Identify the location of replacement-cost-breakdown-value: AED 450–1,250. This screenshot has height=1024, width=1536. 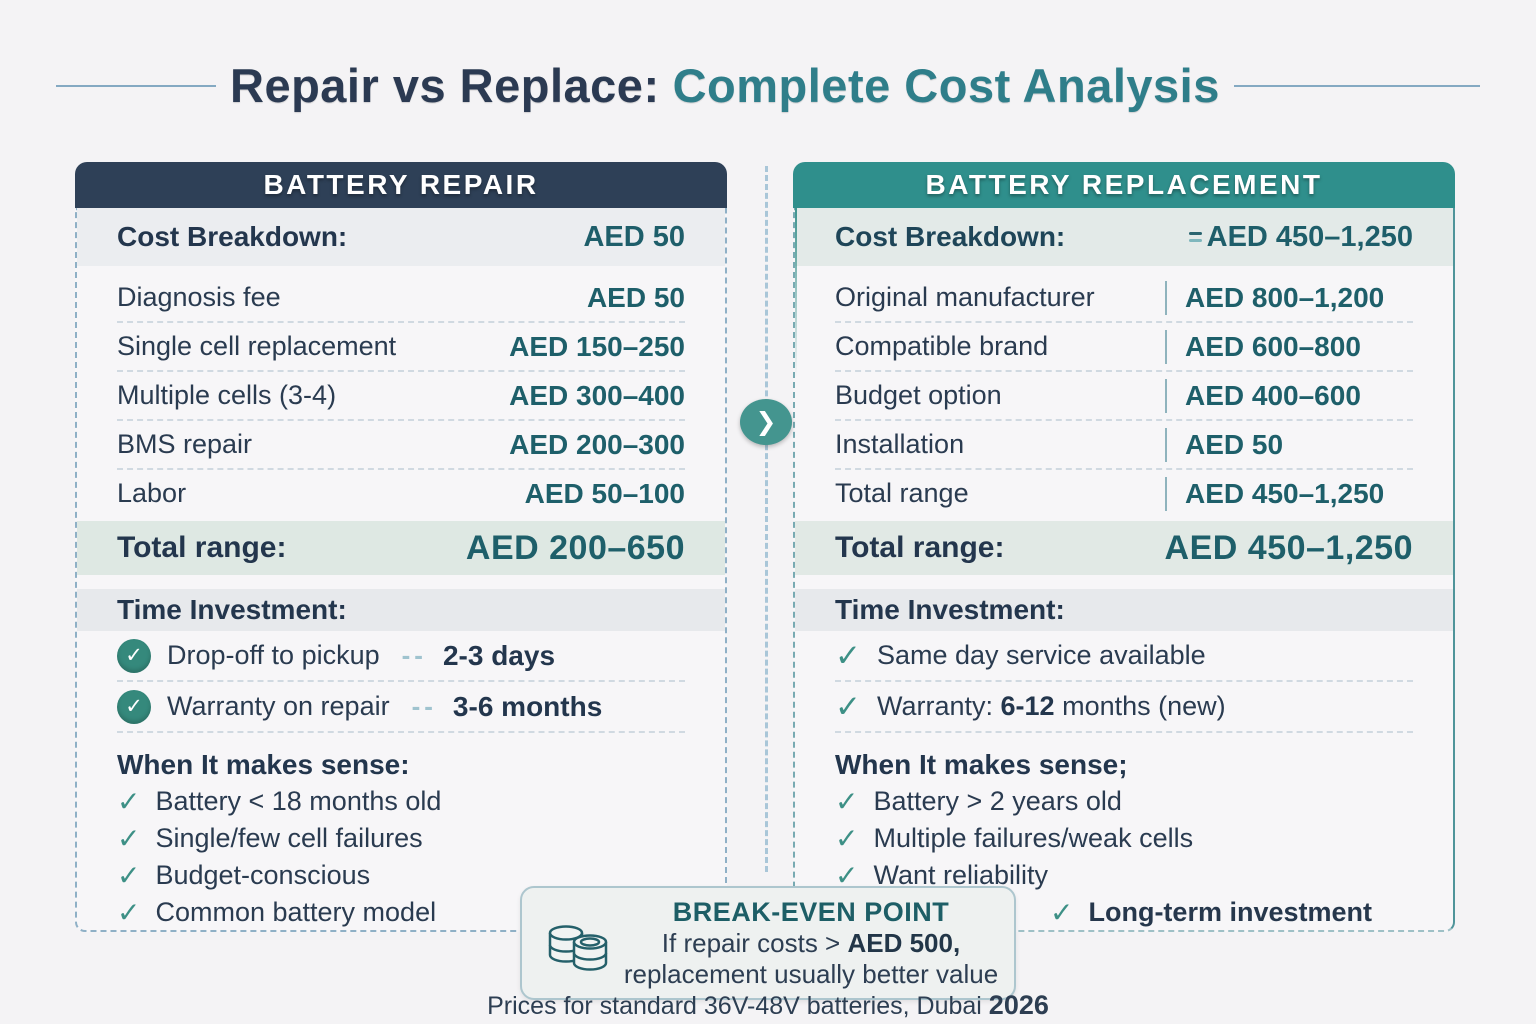
(1300, 237).